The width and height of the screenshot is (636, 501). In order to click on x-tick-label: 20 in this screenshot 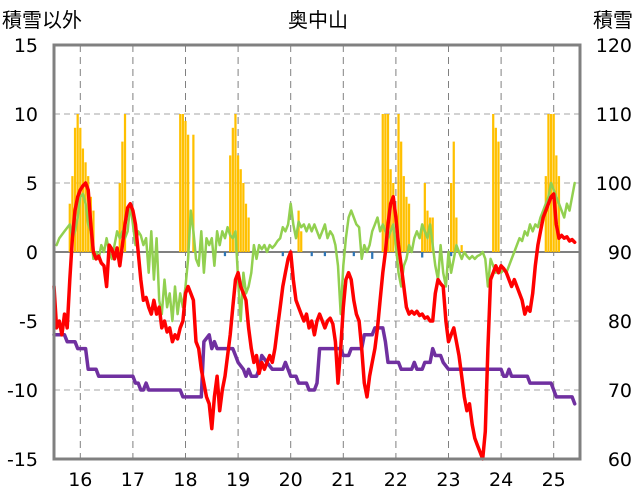, I will do `click(291, 480)`.